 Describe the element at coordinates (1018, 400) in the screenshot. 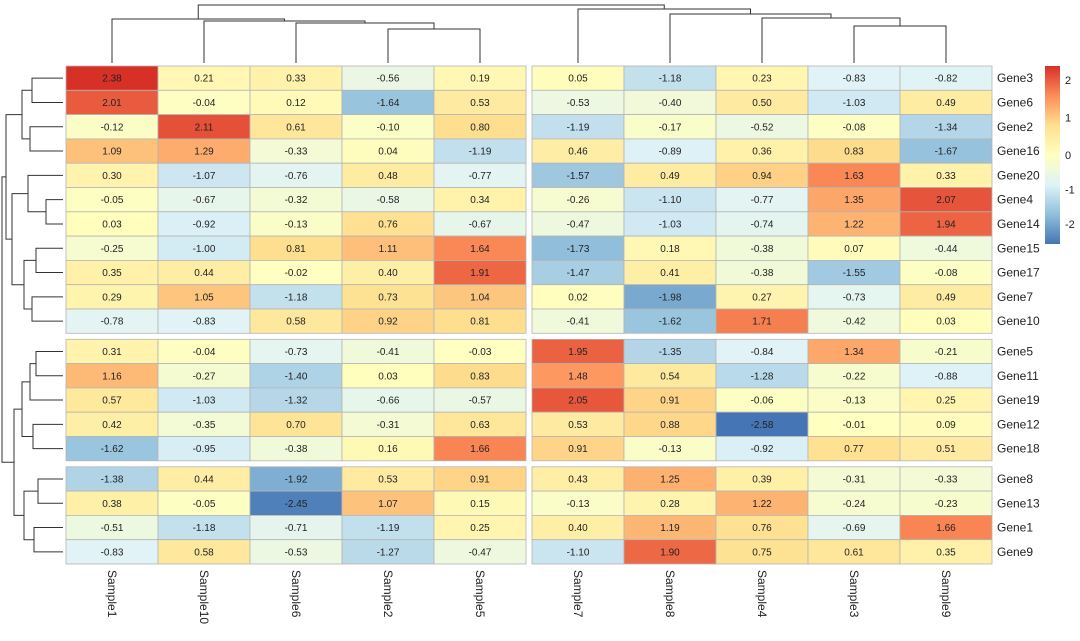

I see `row-label: Gene19` at that location.